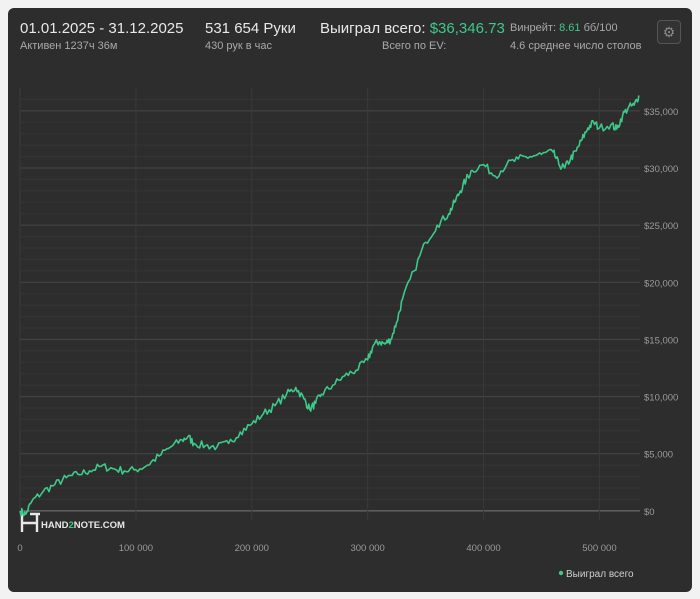 This screenshot has height=599, width=700. I want to click on y-tick-label: $30,000, so click(661, 169).